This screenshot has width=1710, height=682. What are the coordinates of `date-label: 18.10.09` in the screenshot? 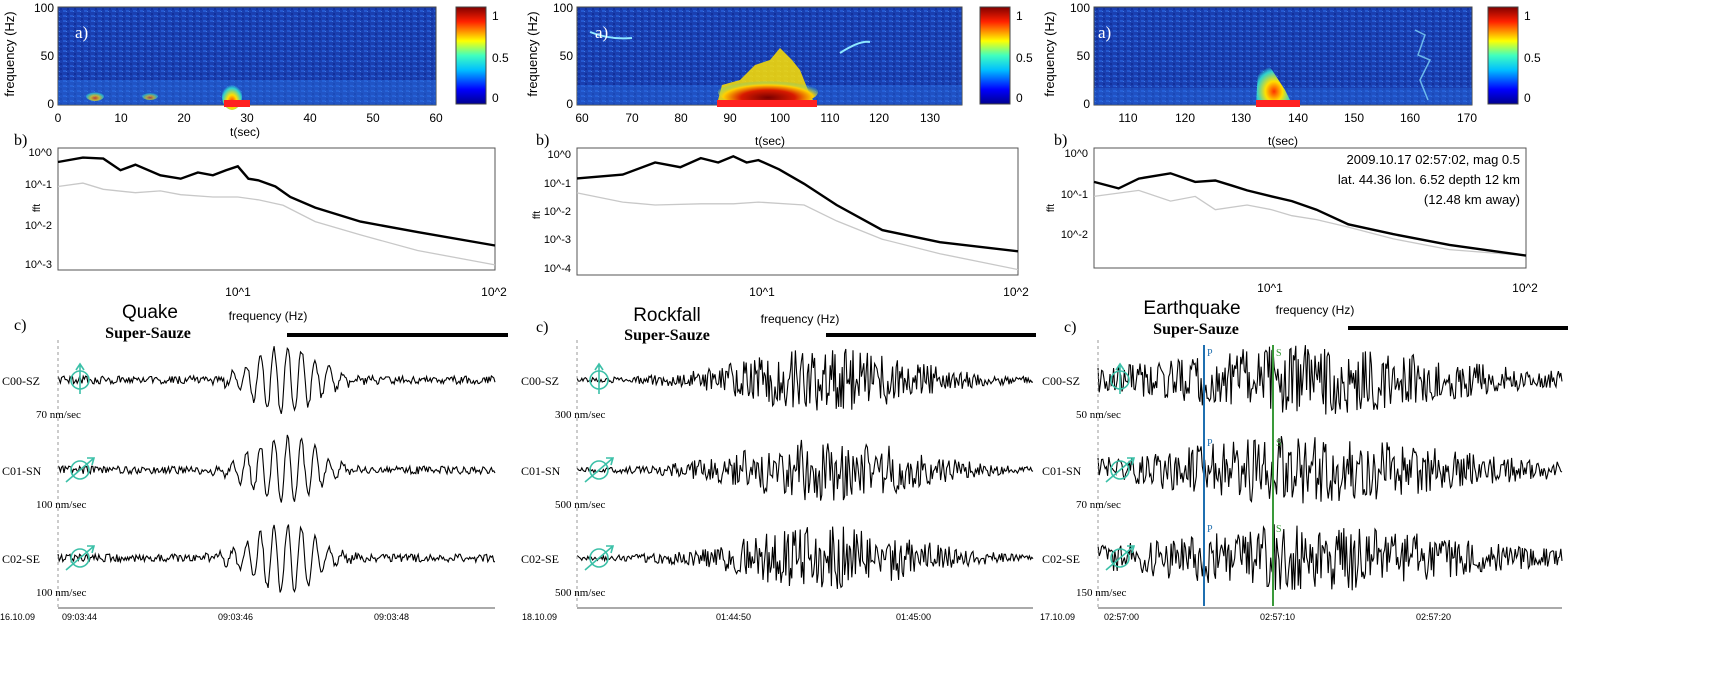 It's located at (539, 617).